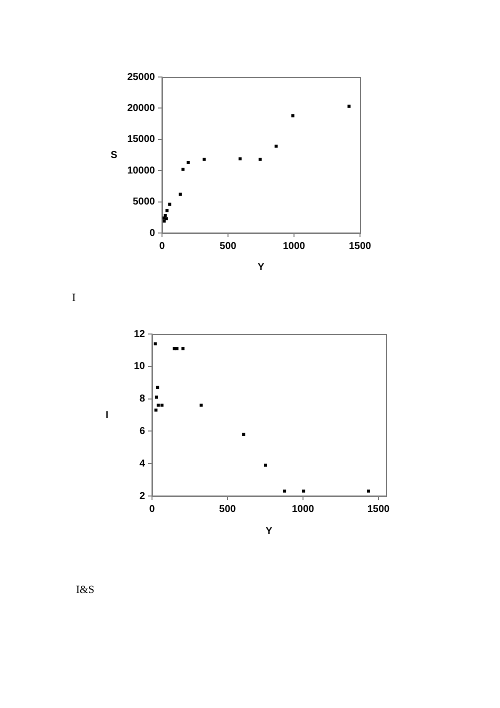 This screenshot has height=708, width=500. I want to click on y-tick-label: 6, so click(142, 431).